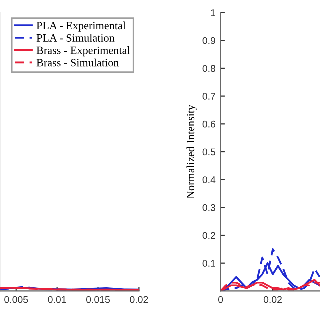 The image size is (320, 320). Describe the element at coordinates (83, 51) in the screenshot. I see `legend-label: Brass - Experimental` at that location.